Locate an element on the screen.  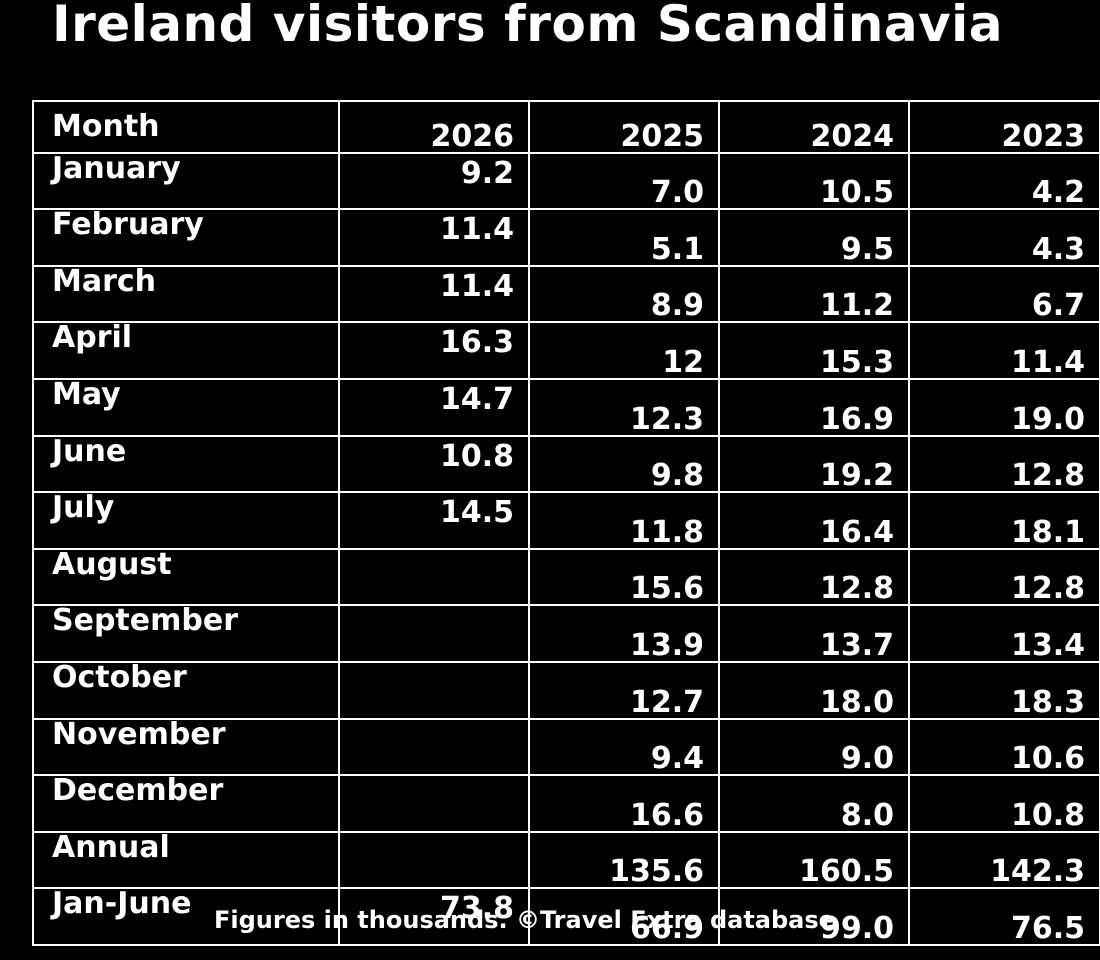
table-row: August 15.6 12.8 12.8 is located at coordinates (566, 577).